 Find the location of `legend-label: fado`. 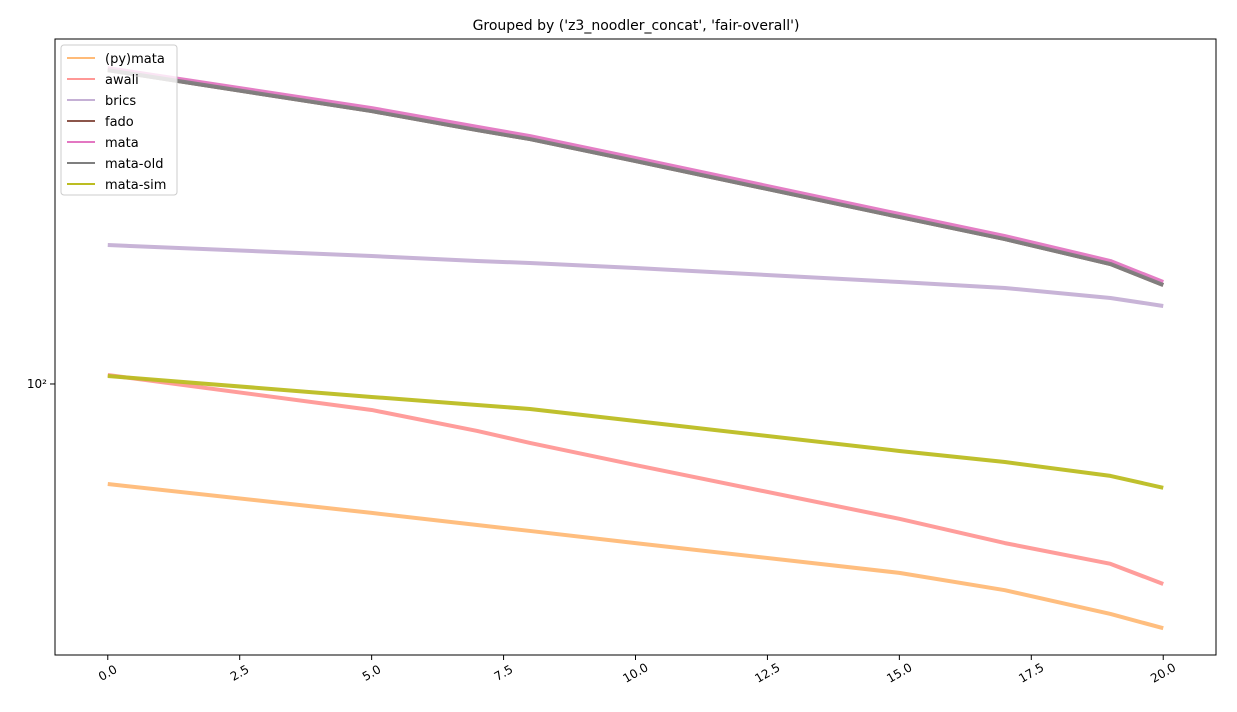

legend-label: fado is located at coordinates (119, 122).